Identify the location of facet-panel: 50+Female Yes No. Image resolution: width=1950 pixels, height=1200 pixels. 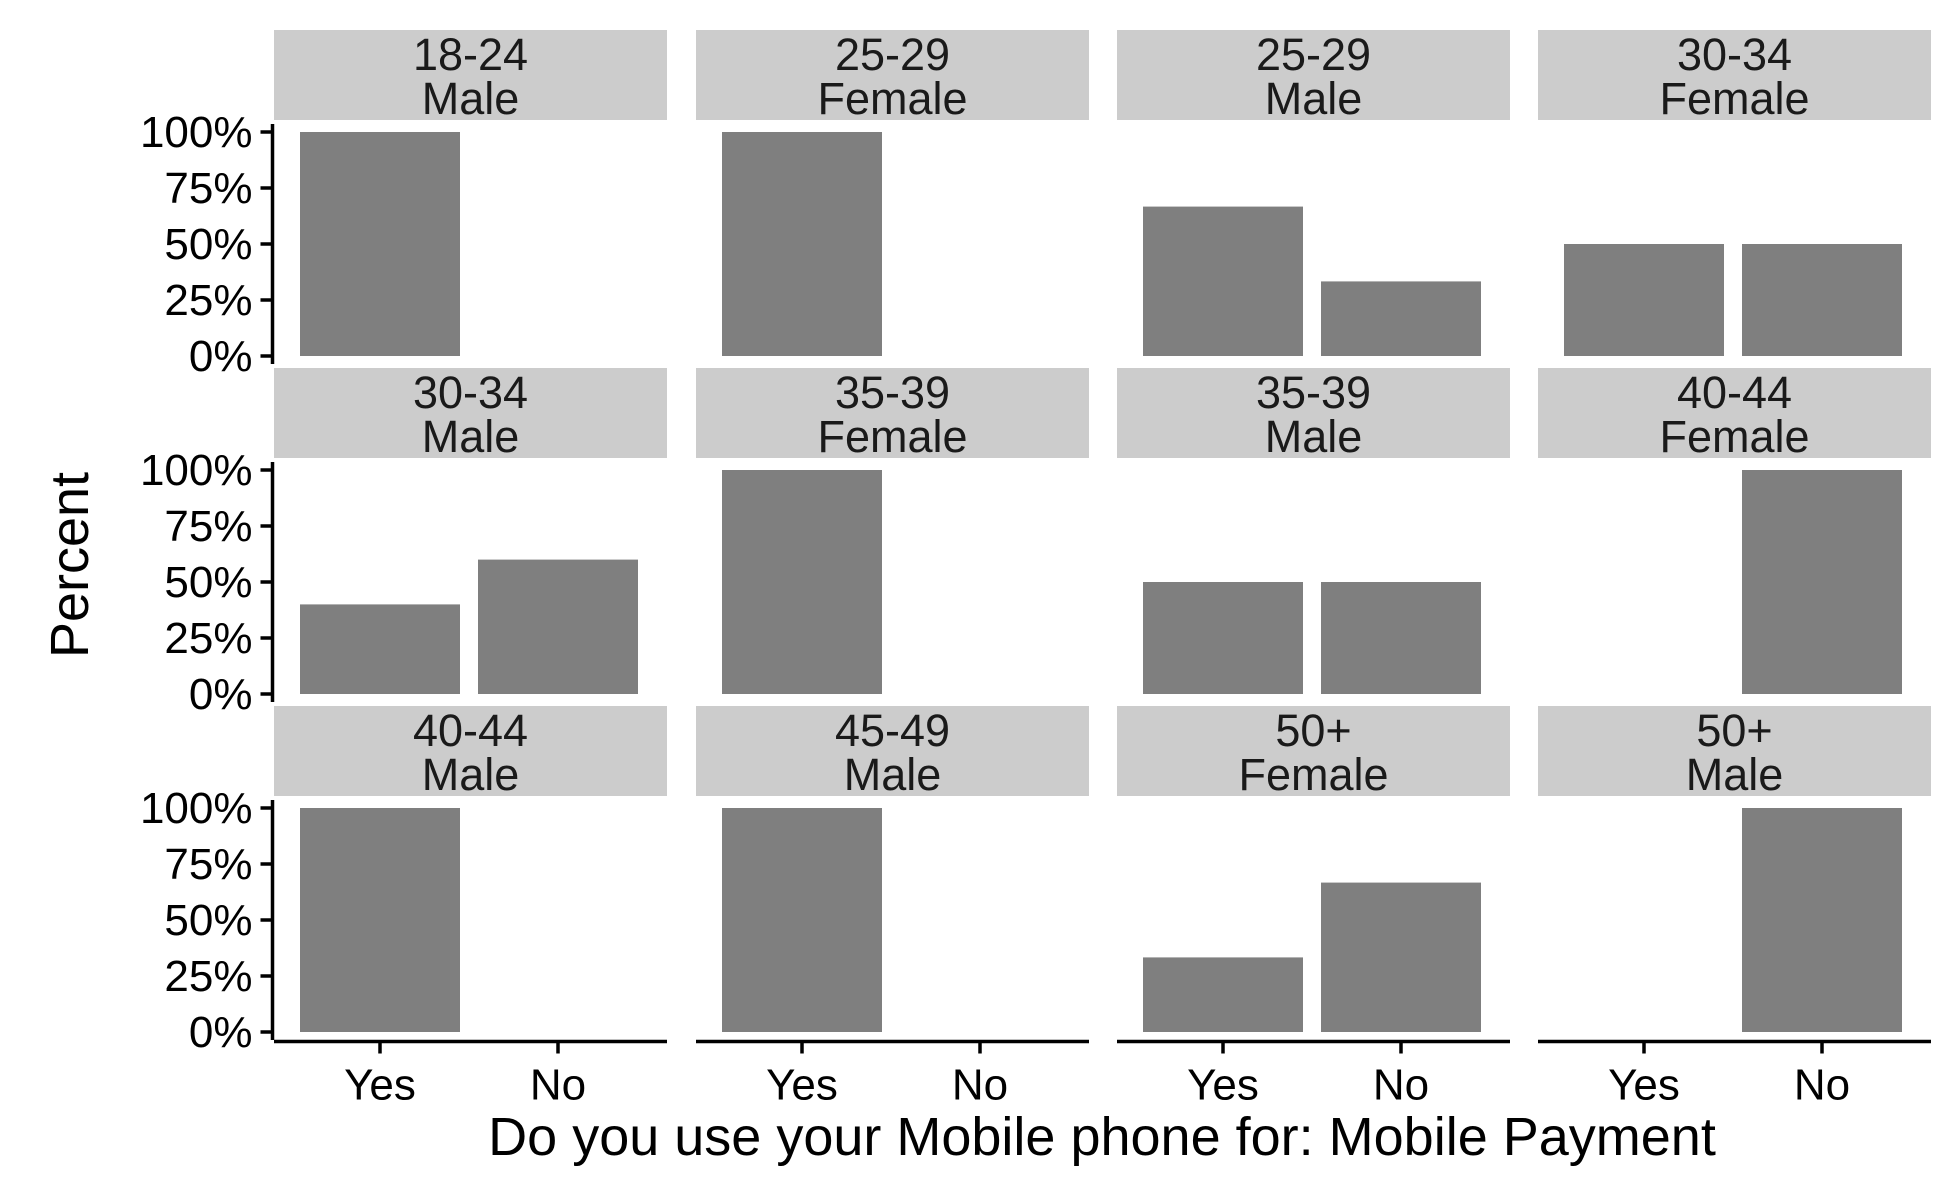
(1313, 907).